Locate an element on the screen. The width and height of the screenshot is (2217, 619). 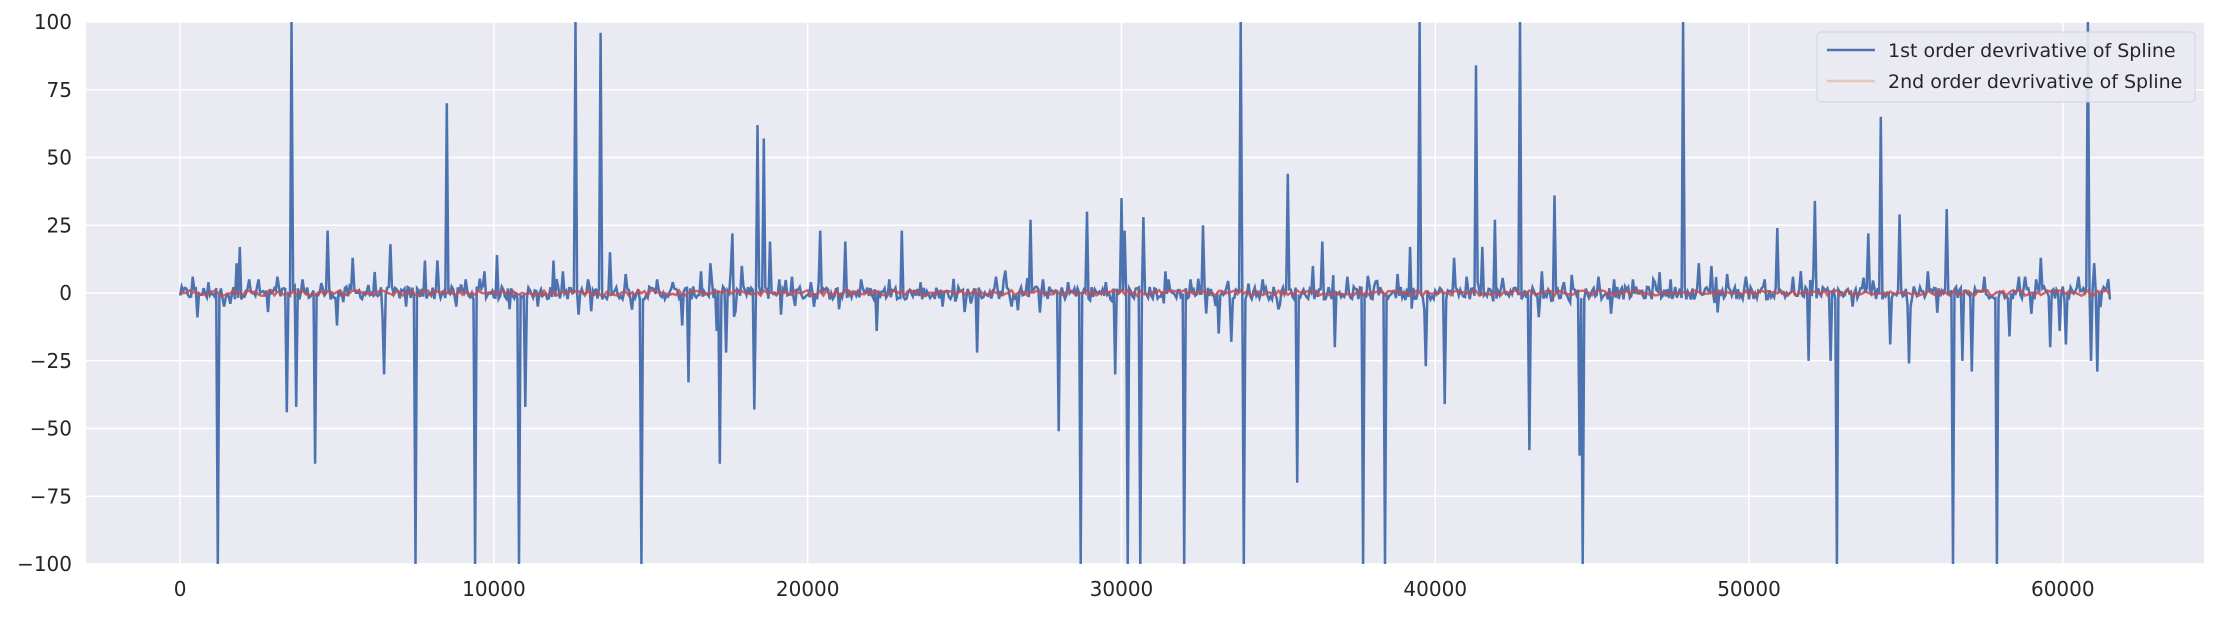
y-tick-label: 50 is located at coordinates (59, 158).